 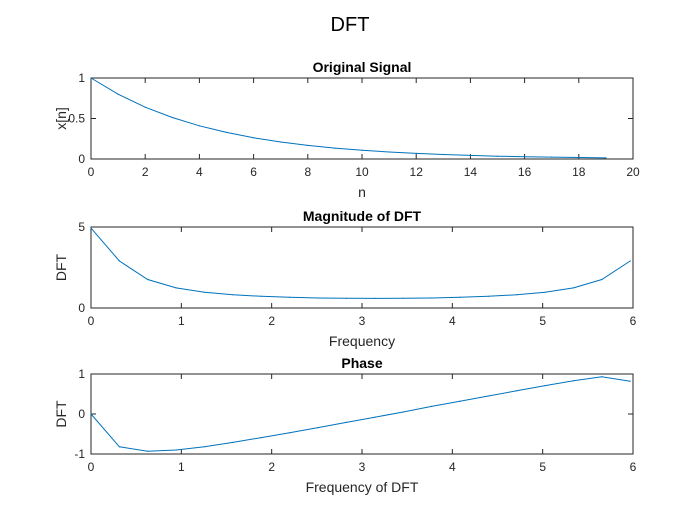 What do you see at coordinates (471, 172) in the screenshot?
I see `chart-1-xtick-label: 14` at bounding box center [471, 172].